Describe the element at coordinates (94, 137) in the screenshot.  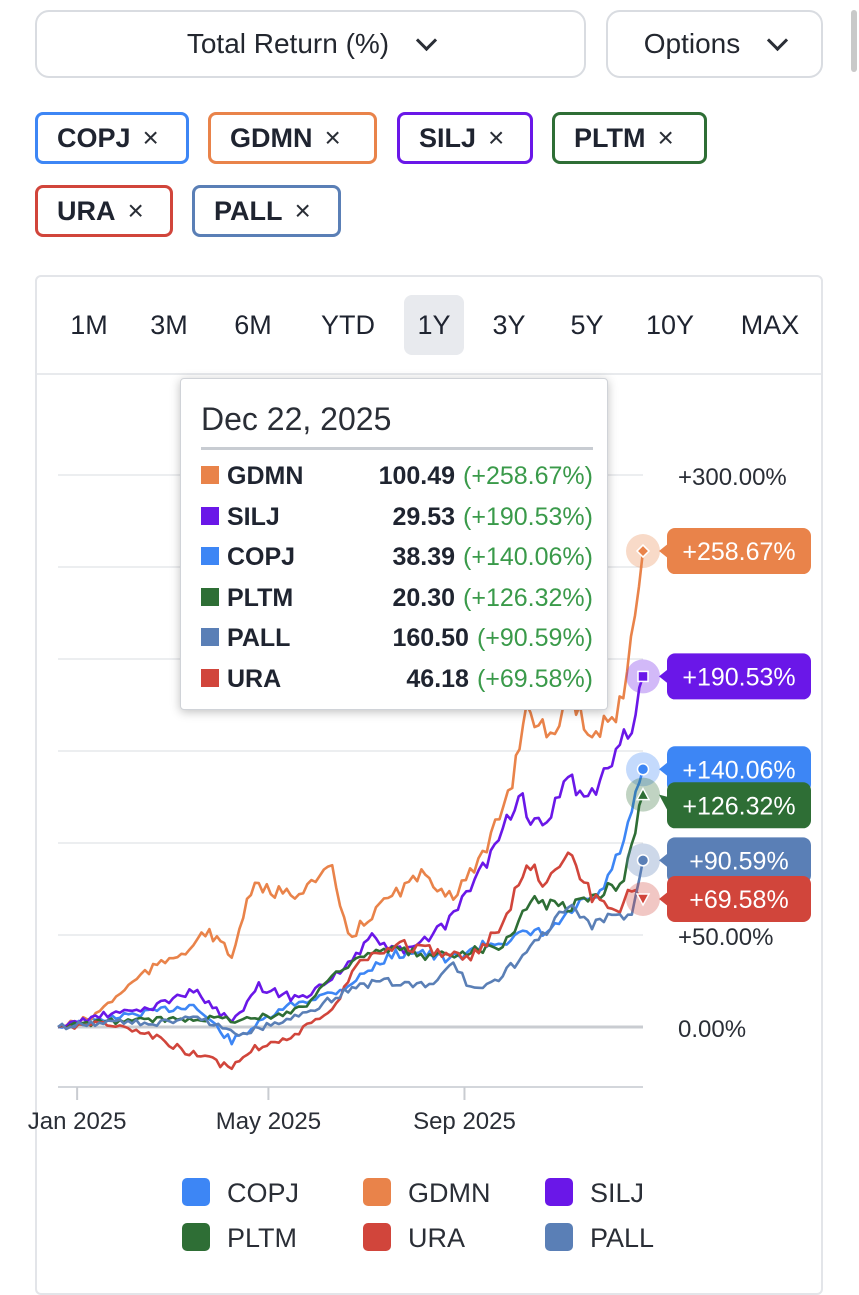
I see `ticker-tag-label: COPJ` at that location.